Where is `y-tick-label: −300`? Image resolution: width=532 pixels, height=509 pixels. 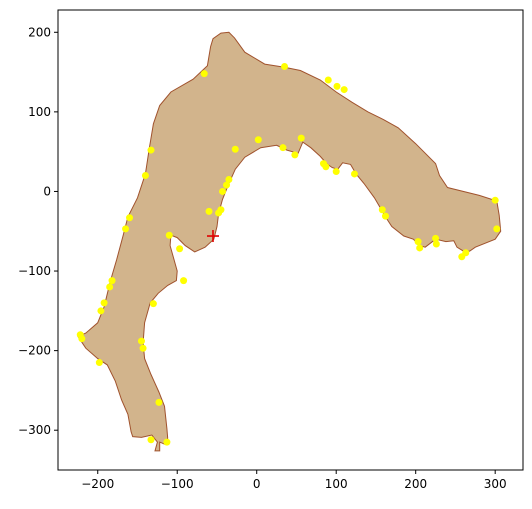 y-tick-label: −300 is located at coordinates (34, 430).